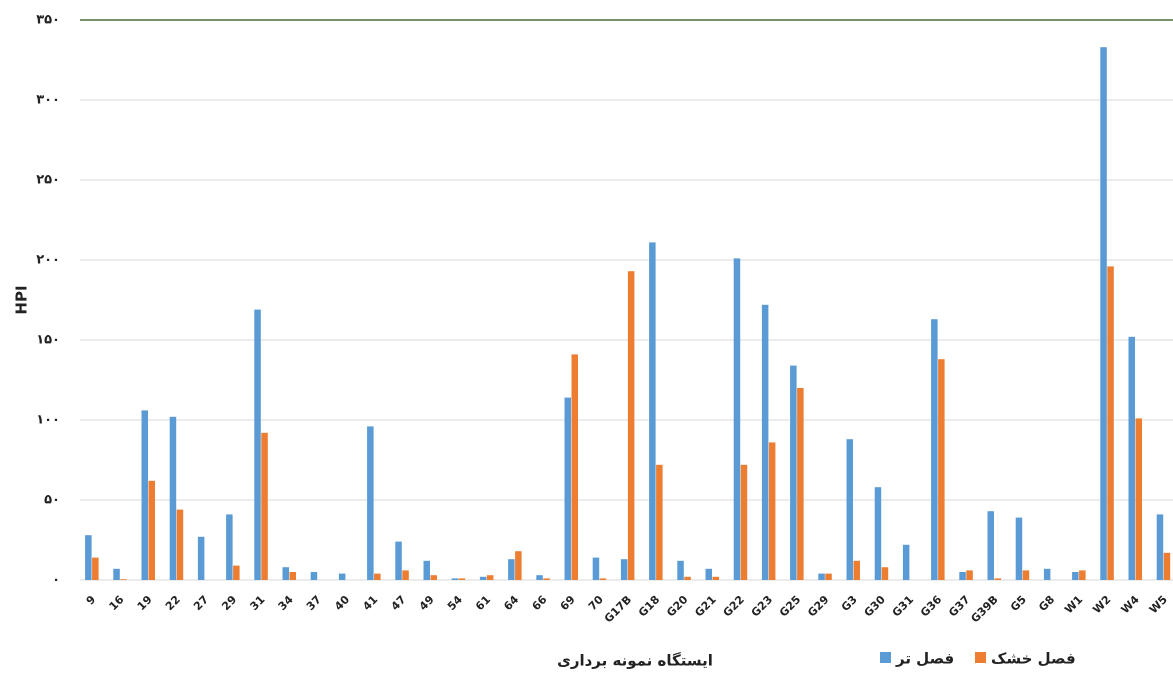  I want to click on x-tick-label: 54, so click(455, 603).